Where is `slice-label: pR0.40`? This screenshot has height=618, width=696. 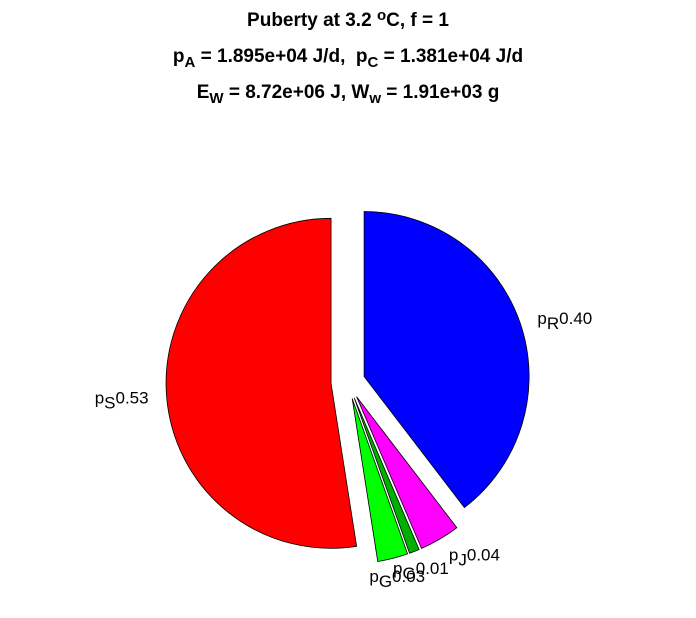
slice-label: pR0.40 is located at coordinates (564, 321).